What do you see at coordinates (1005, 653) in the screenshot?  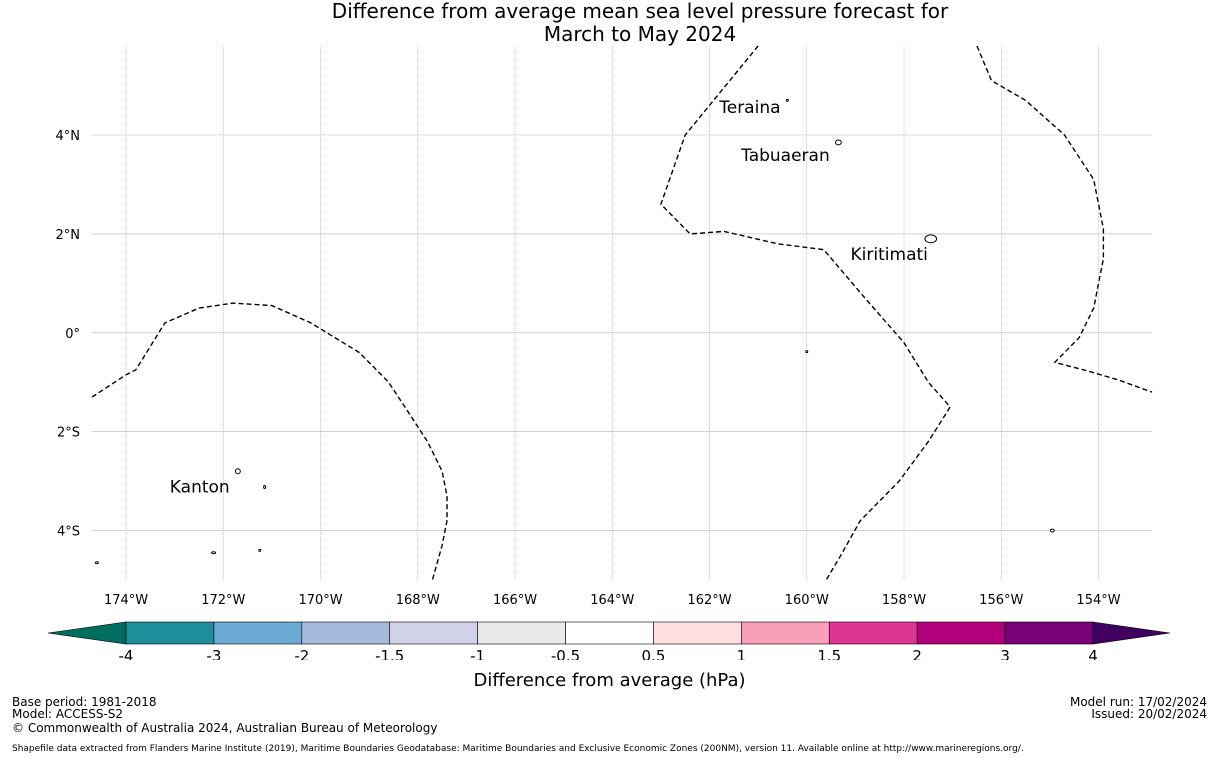 I see `colorbar-tick-label: 3` at bounding box center [1005, 653].